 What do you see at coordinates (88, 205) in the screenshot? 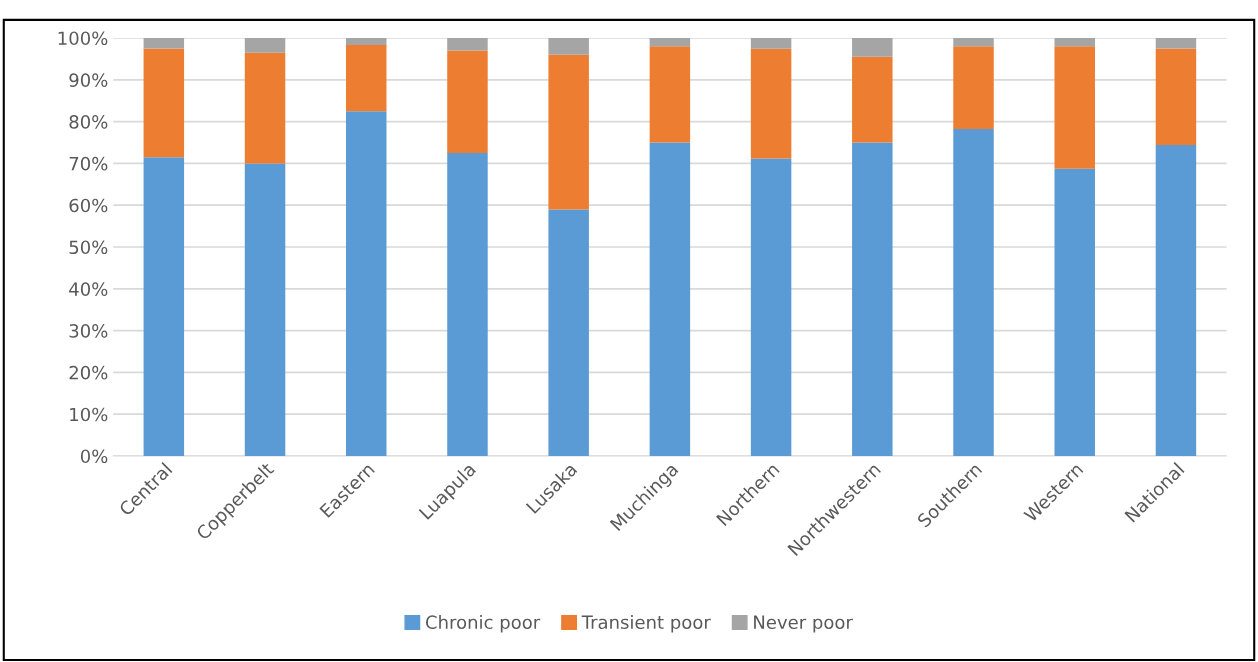
I see `y-tick-label: 60%` at bounding box center [88, 205].